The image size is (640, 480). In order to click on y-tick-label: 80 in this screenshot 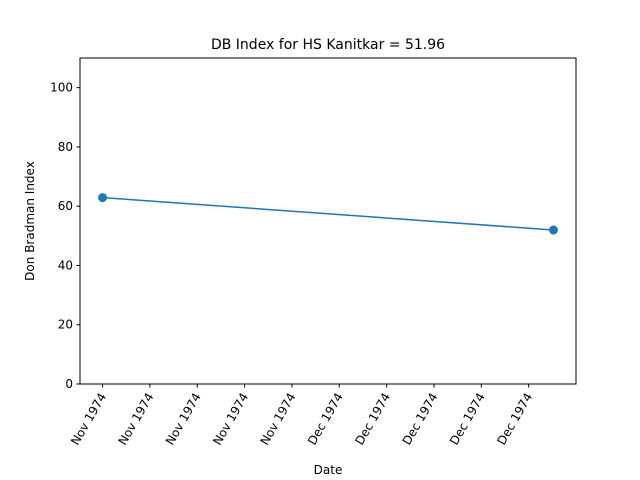, I will do `click(65, 147)`.